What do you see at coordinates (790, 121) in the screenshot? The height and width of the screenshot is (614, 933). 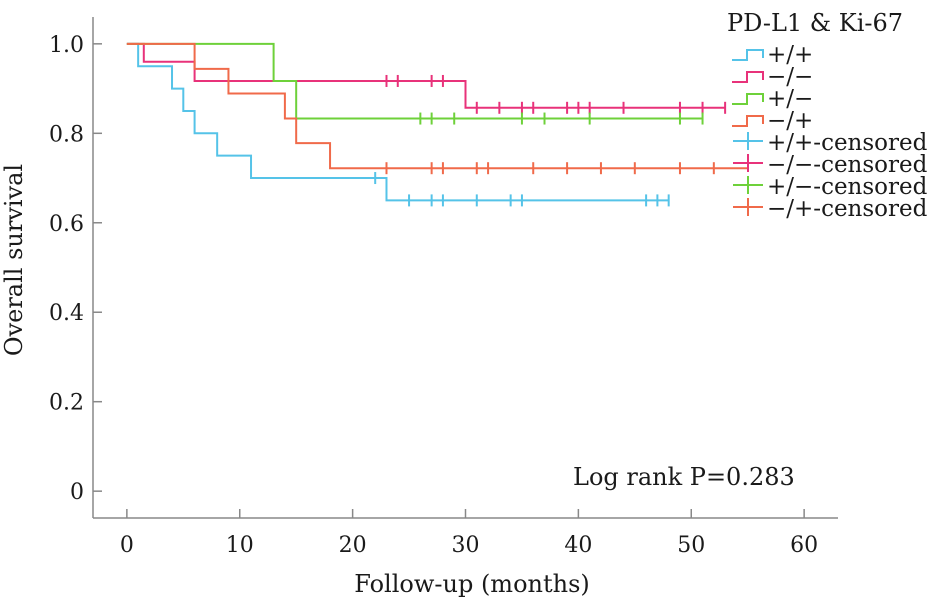 I see `legend-label: −/+` at bounding box center [790, 121].